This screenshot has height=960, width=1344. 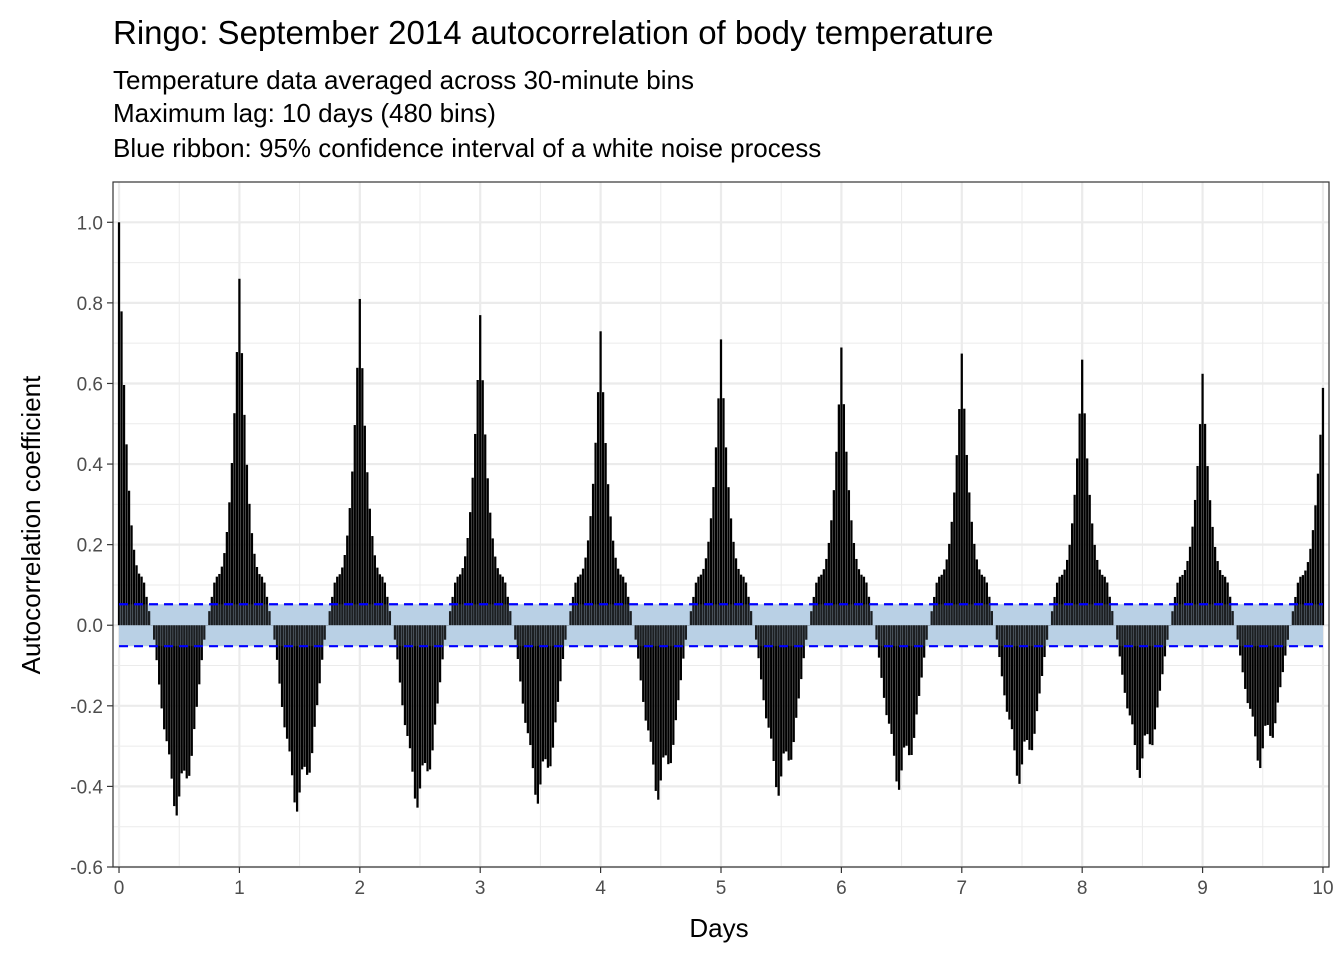 What do you see at coordinates (119, 888) in the screenshot?
I see `x-tick-label: 0` at bounding box center [119, 888].